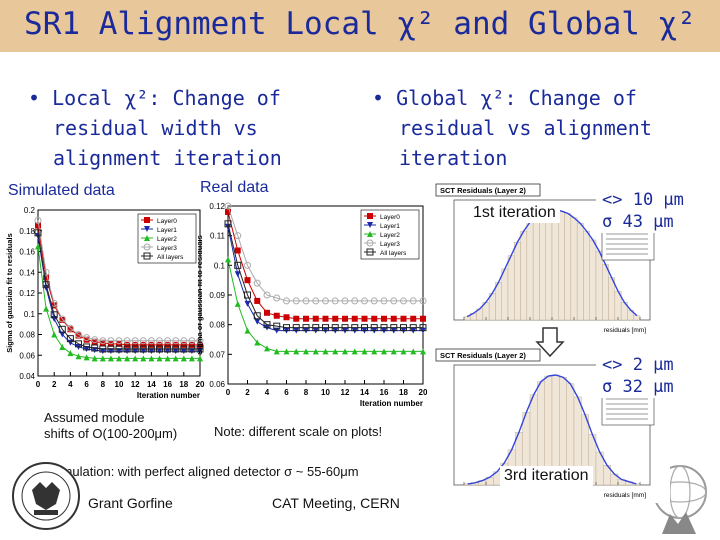 The image size is (720, 540). Describe the element at coordinates (360, 26) in the screenshot. I see `title-bar` at that location.